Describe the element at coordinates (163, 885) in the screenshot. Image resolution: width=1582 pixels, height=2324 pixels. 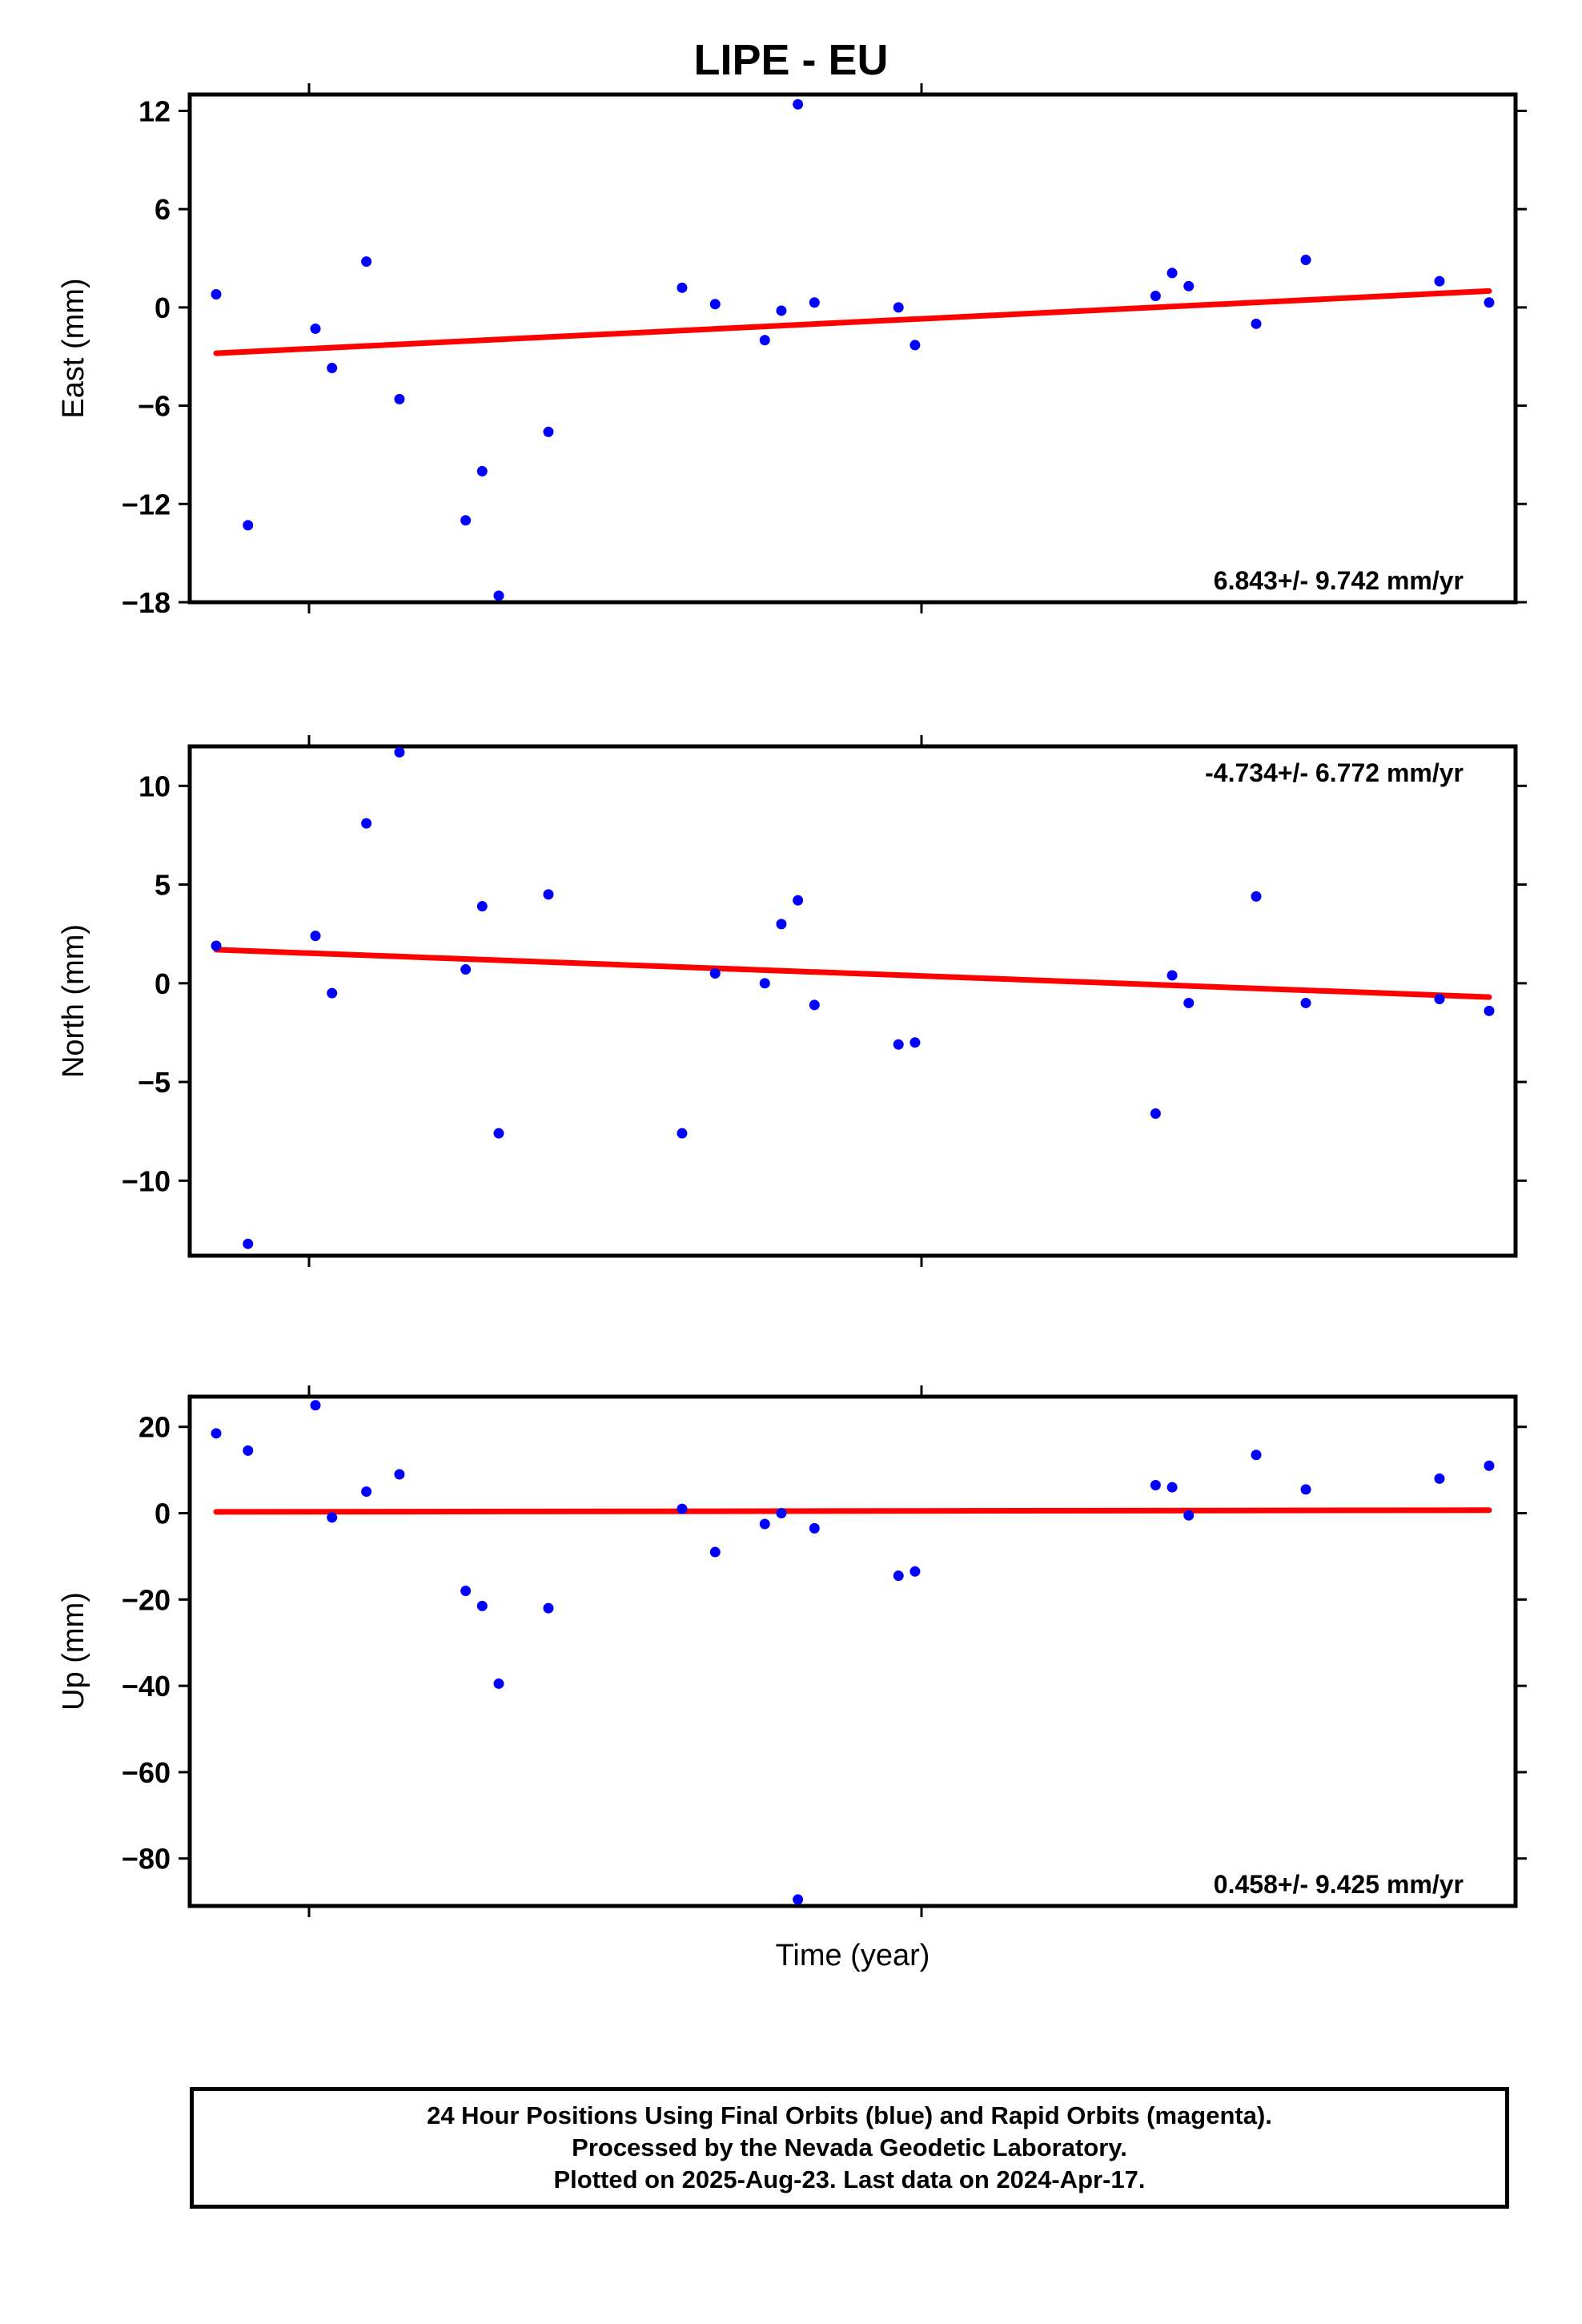
I see `y-tick-label: 5` at that location.